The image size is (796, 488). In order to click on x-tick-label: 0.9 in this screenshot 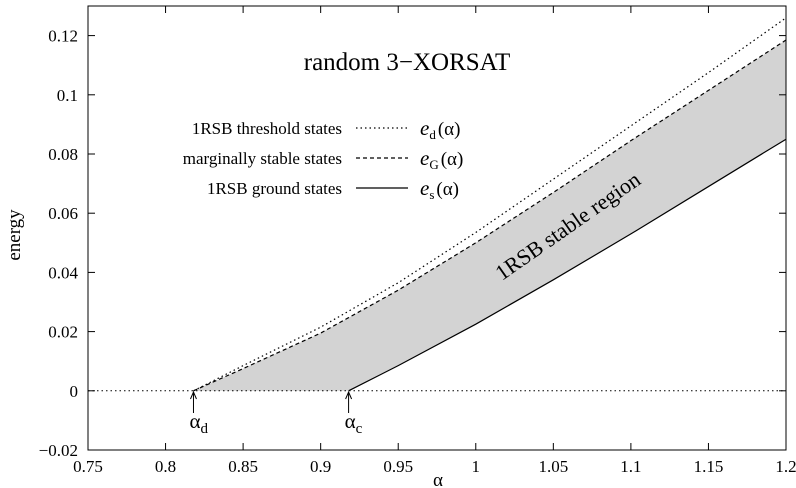, I will do `click(320, 466)`.